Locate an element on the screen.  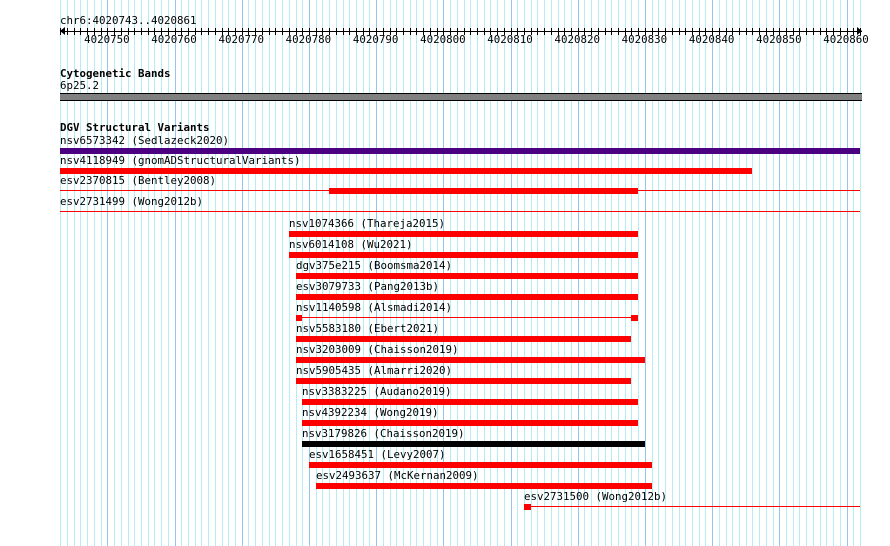
sv-feature-label: nsv3203009 (Chaisson2019) is located at coordinates (377, 349).